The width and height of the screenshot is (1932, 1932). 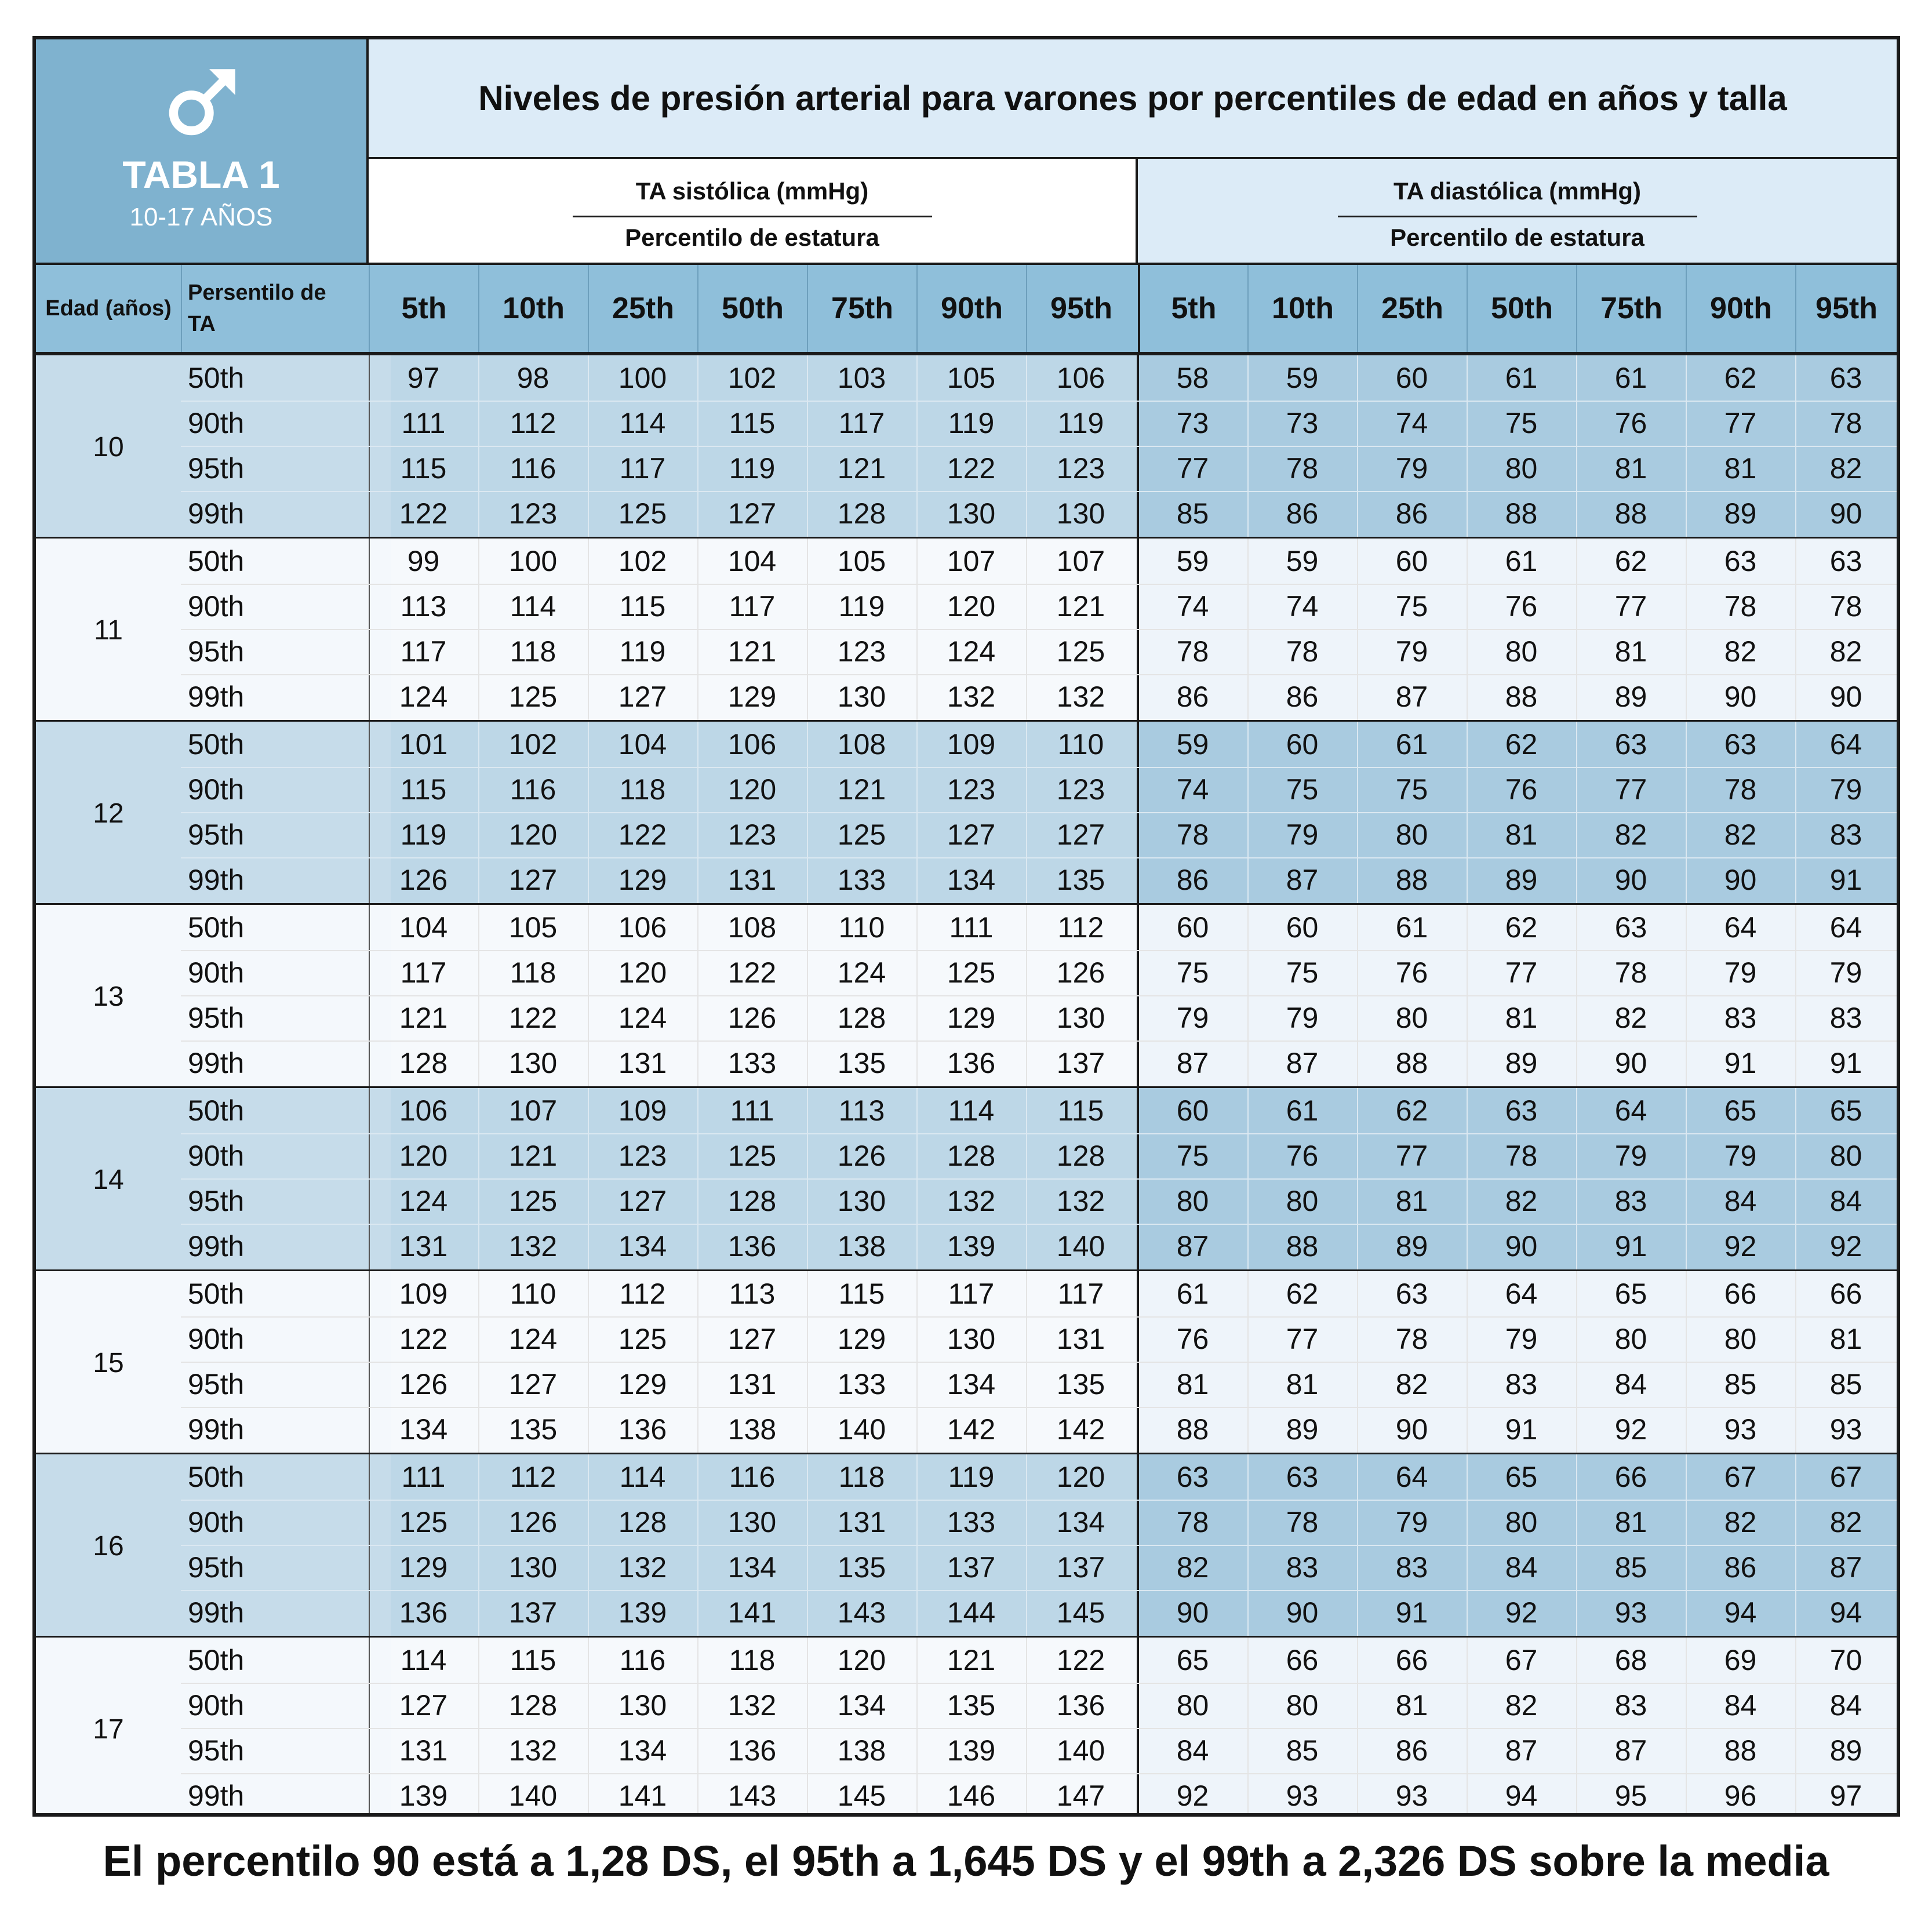 What do you see at coordinates (1845, 1522) in the screenshot?
I see `dia-value-cell: 82` at bounding box center [1845, 1522].